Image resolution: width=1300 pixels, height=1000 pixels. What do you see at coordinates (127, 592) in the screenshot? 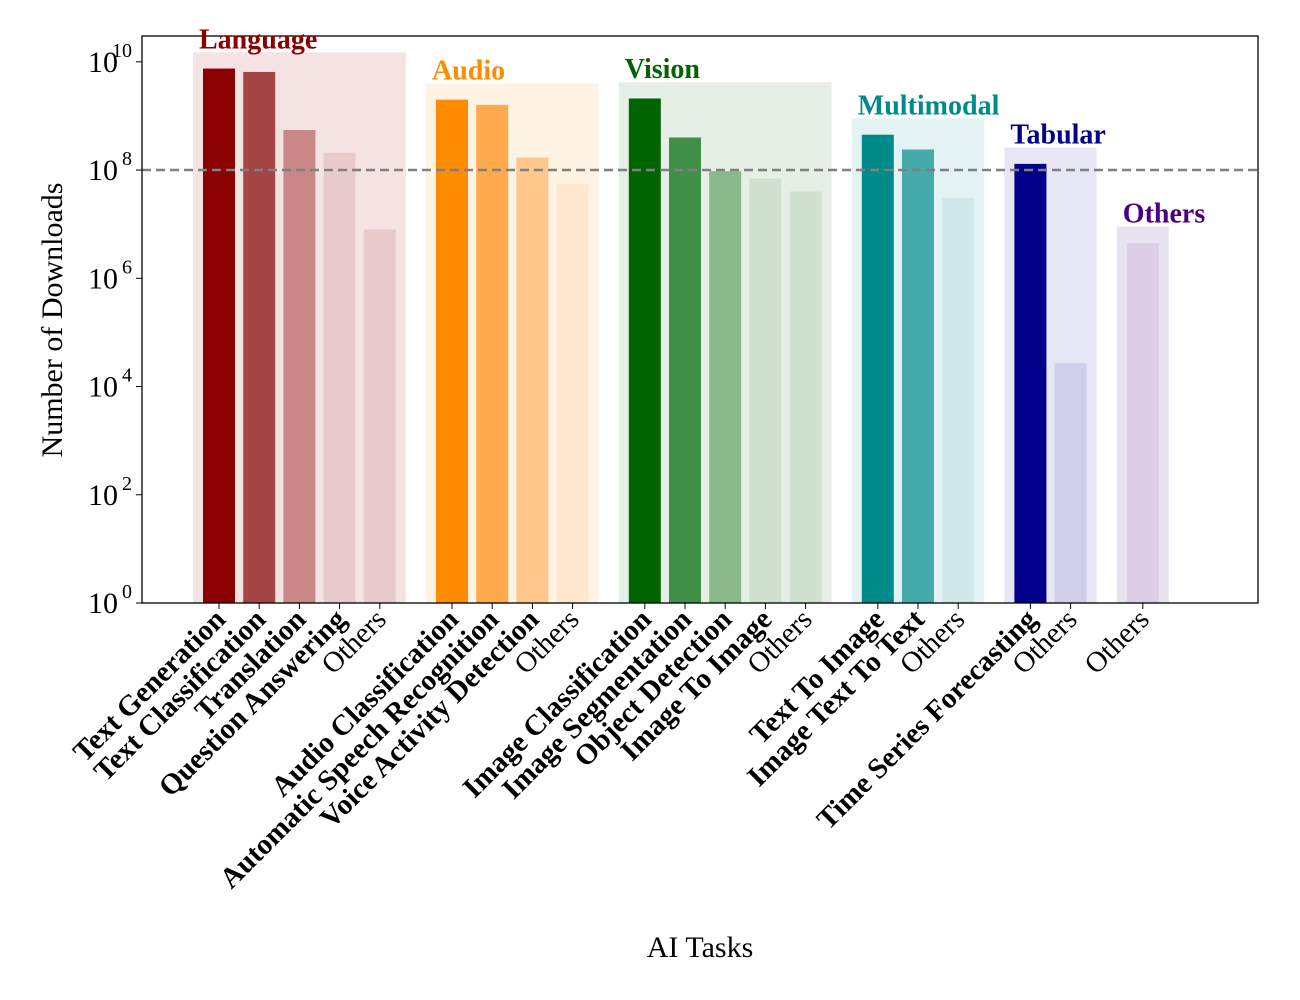
I see `y-tick-exponent: 0` at bounding box center [127, 592].